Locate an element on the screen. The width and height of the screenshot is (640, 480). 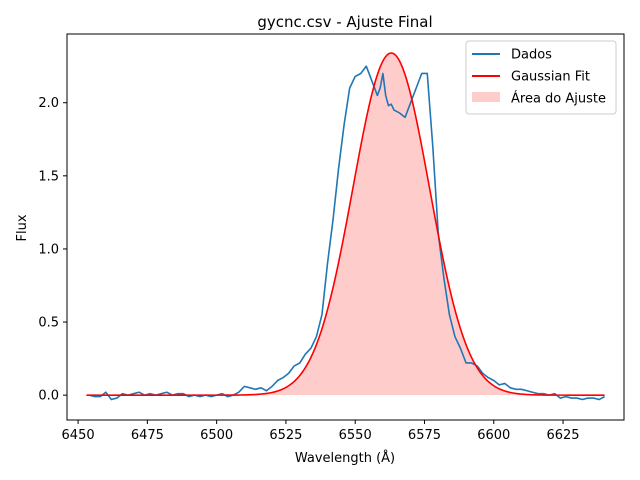
x-tick-label: 6550 is located at coordinates (355, 435).